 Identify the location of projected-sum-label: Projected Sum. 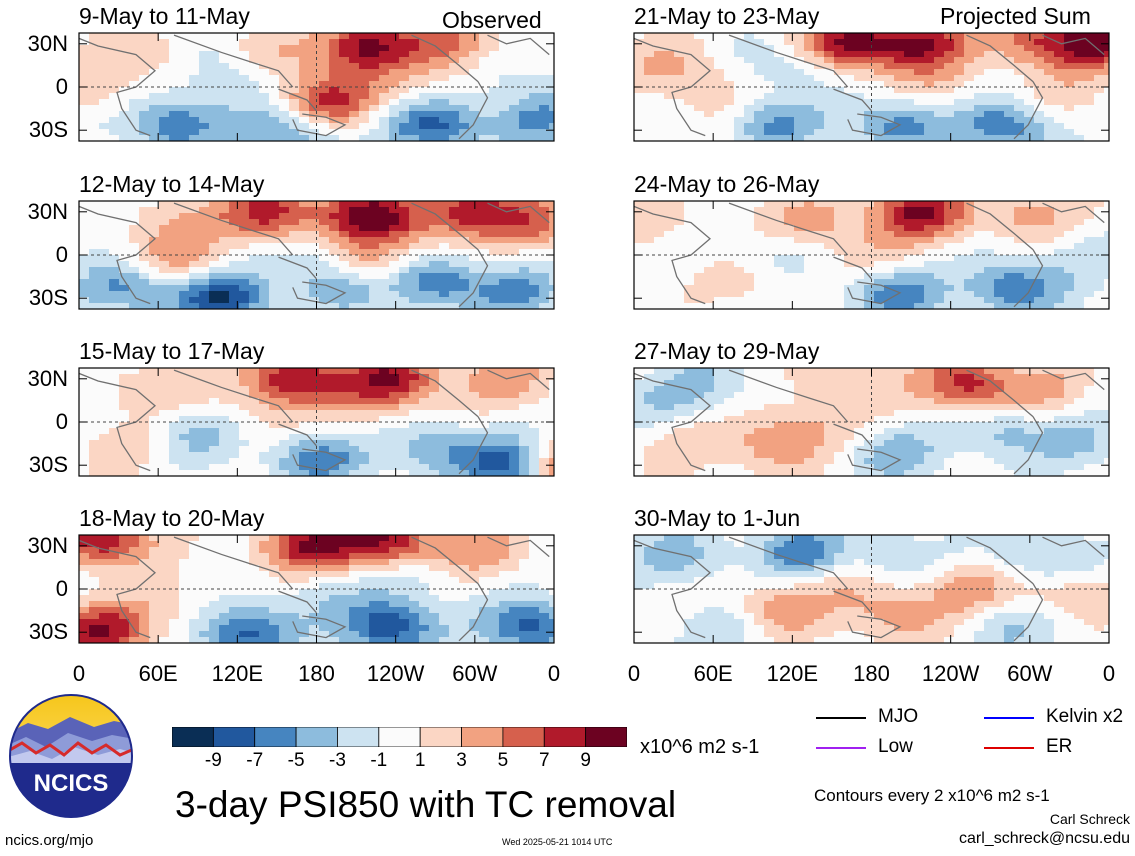
(1015, 16).